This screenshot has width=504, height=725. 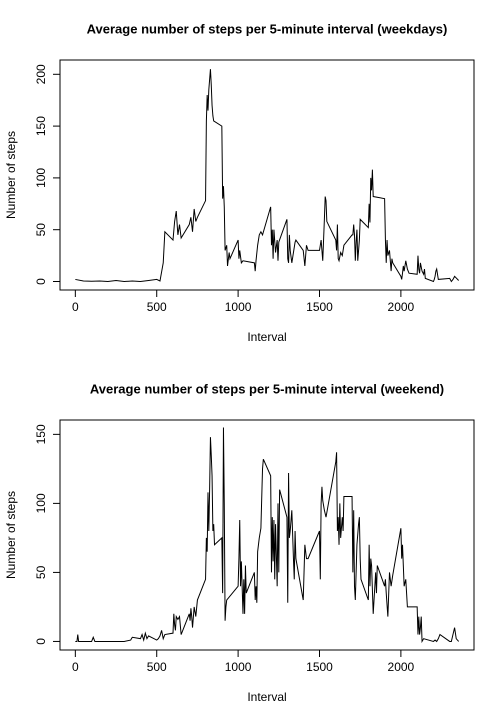 I want to click on y-tick-label: 200, so click(x=41, y=74).